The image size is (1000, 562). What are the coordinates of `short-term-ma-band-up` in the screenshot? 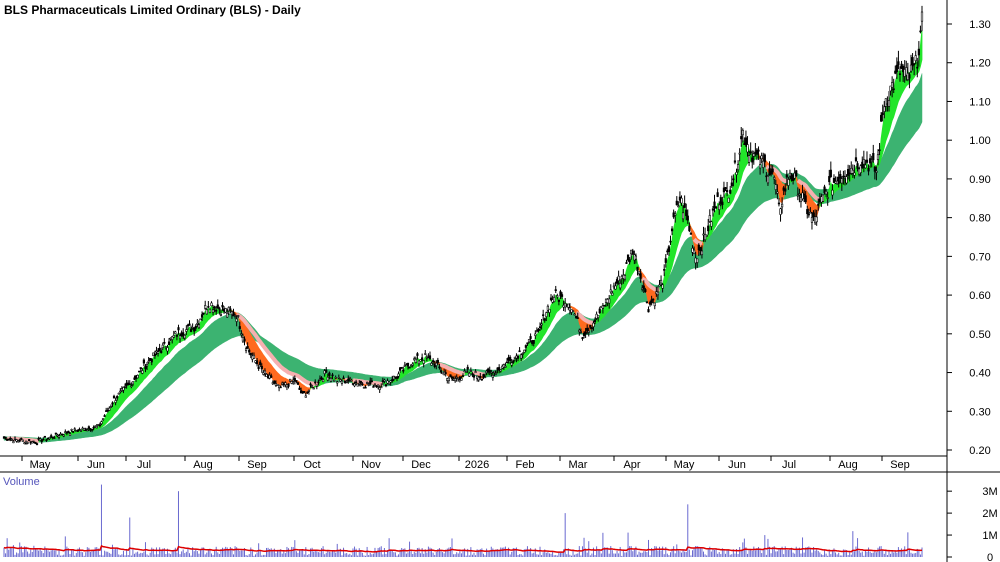 It's located at (135, 375).